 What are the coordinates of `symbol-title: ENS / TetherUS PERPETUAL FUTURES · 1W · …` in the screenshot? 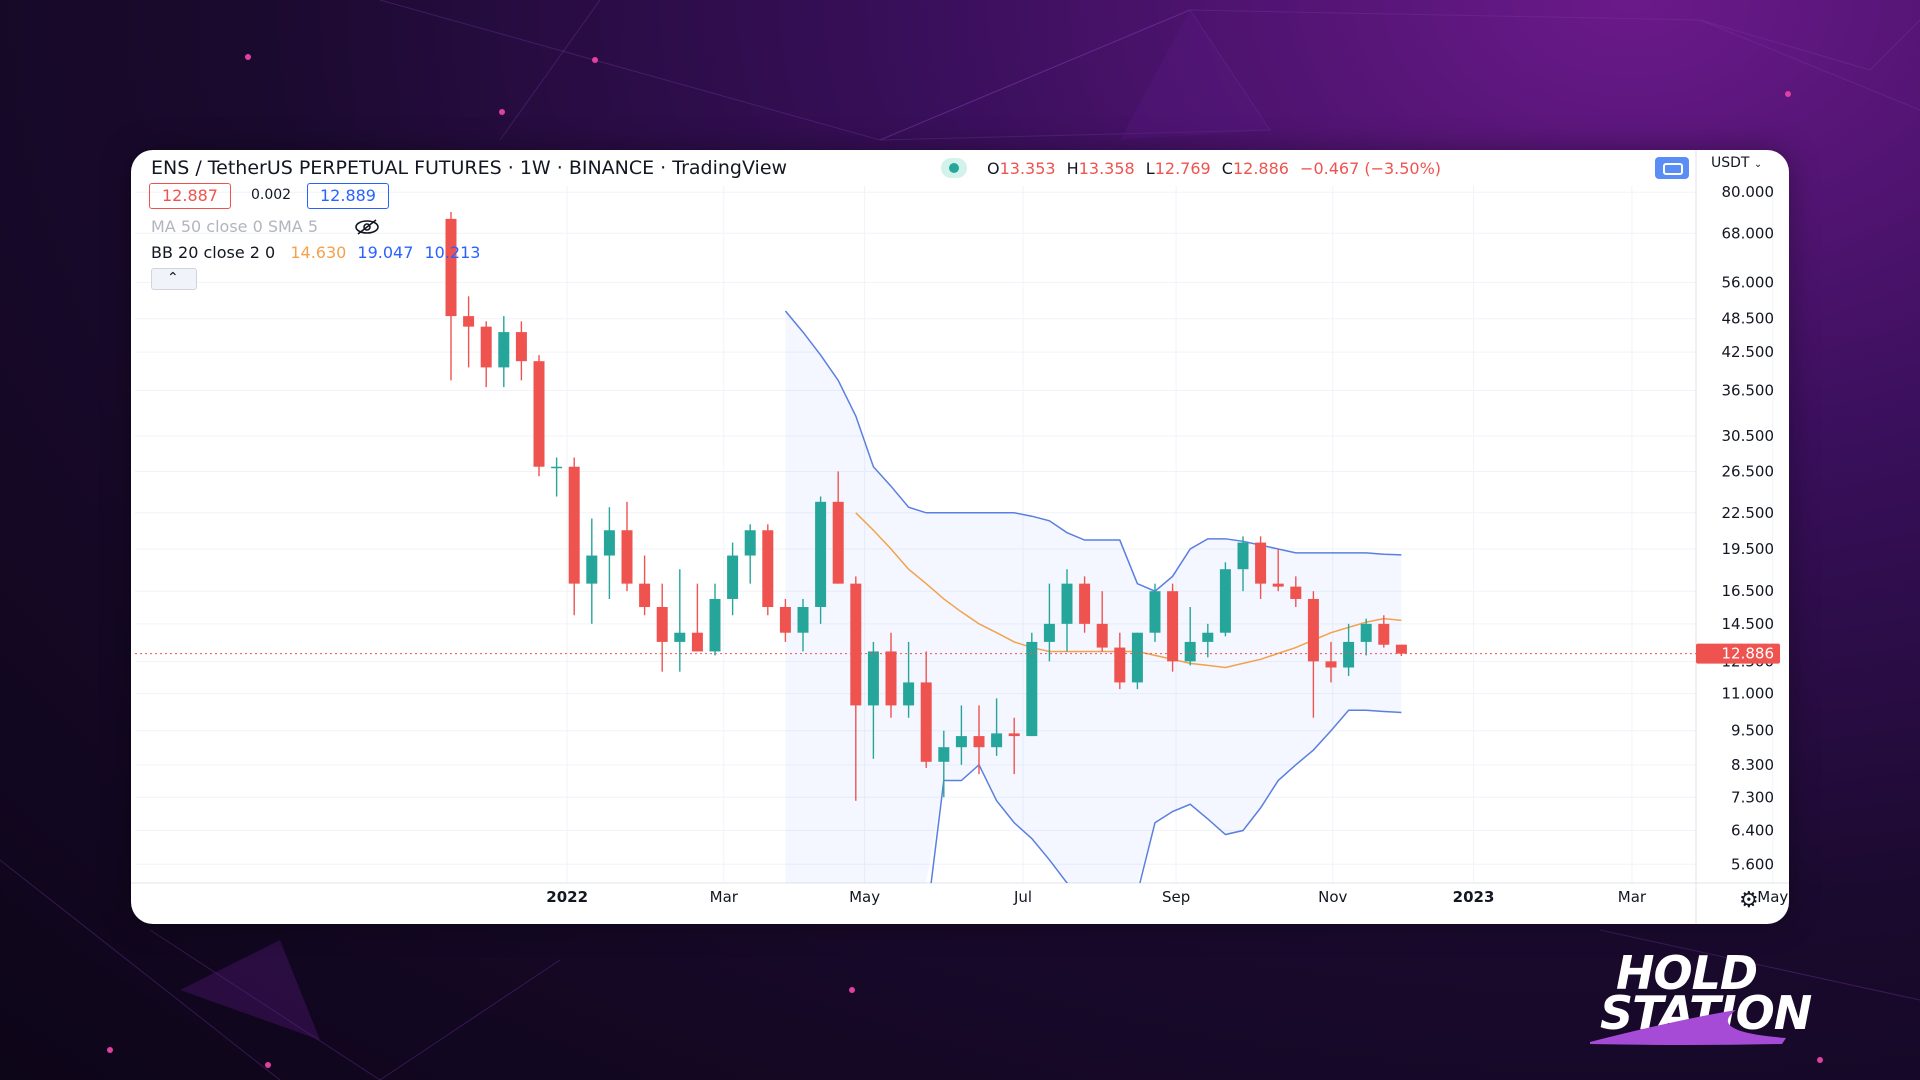 It's located at (469, 168).